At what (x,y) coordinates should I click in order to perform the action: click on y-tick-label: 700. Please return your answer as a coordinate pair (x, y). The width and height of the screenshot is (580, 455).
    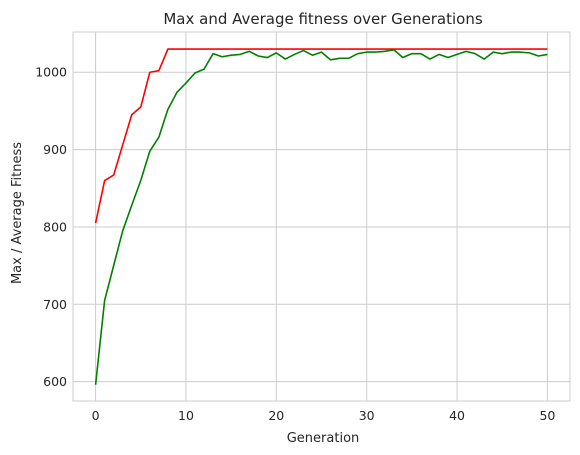
    Looking at the image, I should click on (55, 304).